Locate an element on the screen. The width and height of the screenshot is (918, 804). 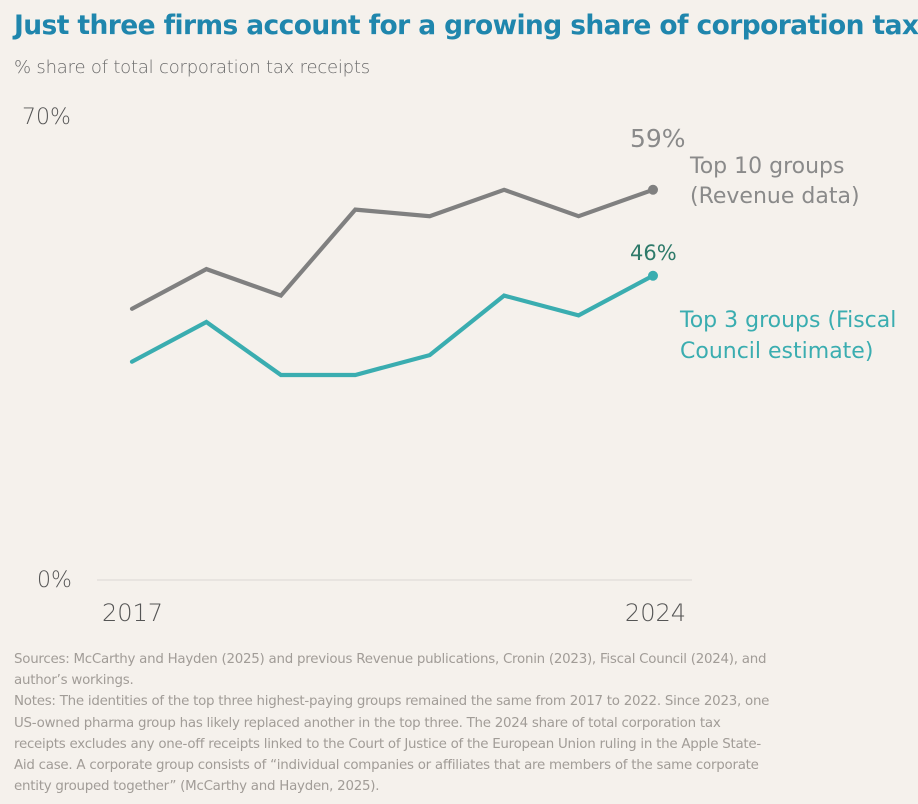
top10-end-value-label: 59% is located at coordinates (658, 138).